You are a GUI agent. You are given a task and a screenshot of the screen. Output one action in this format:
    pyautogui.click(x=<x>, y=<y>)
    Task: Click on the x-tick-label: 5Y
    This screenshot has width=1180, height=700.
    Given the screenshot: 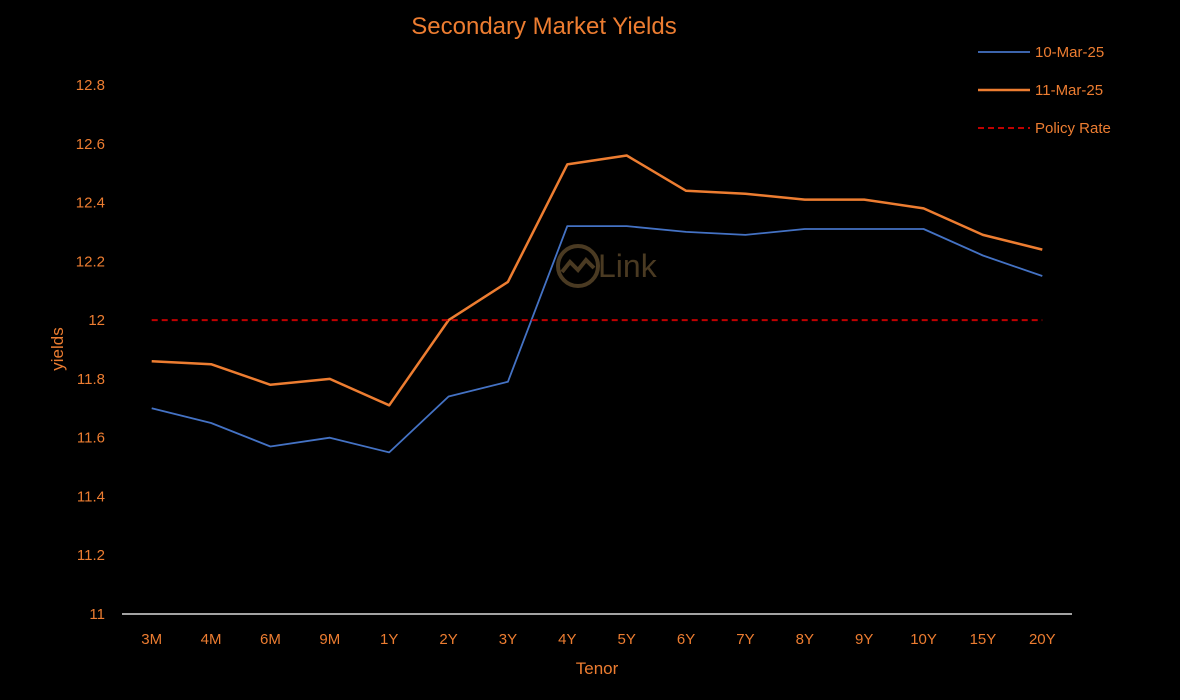 What is the action you would take?
    pyautogui.click(x=627, y=639)
    